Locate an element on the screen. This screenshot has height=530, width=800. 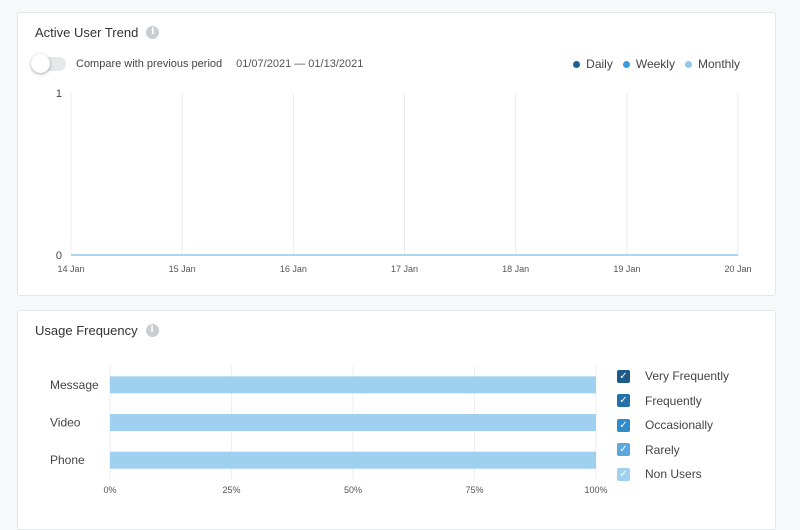
legend-label: Frequently is located at coordinates (673, 400).